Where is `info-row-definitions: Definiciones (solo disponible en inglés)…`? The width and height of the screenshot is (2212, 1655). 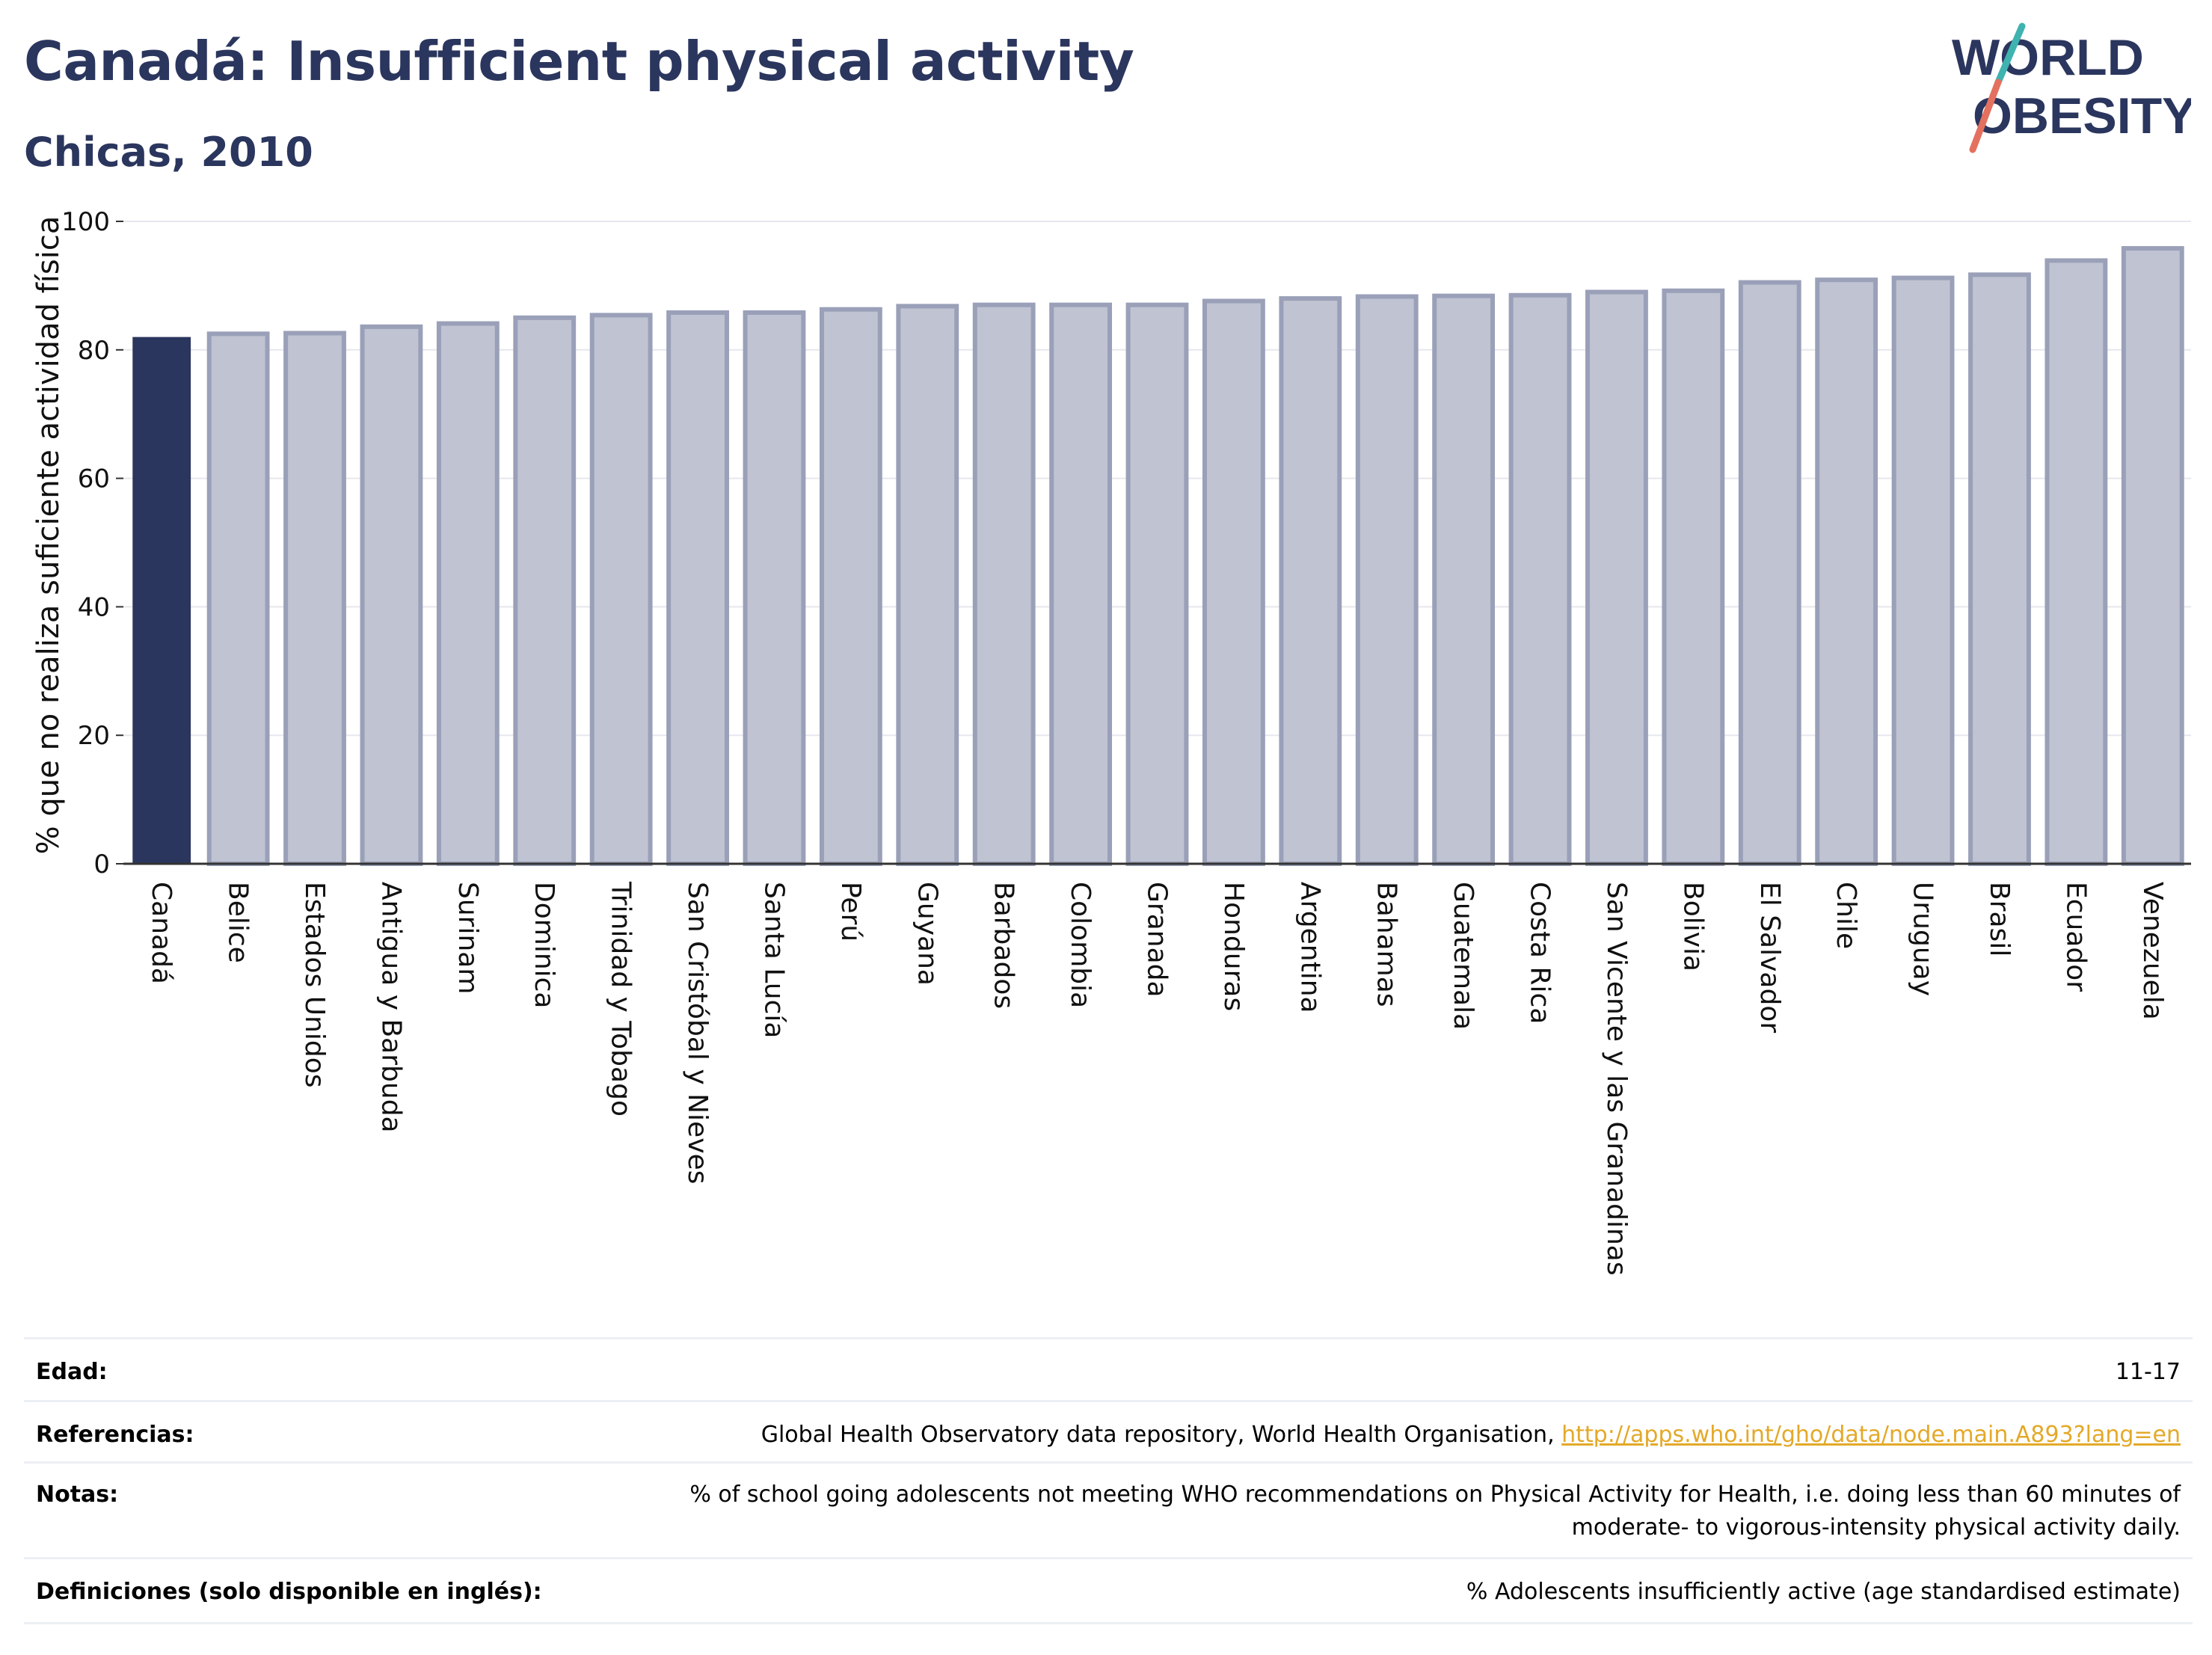 info-row-definitions: Definiciones (solo disponible en inglés)… is located at coordinates (1108, 1590).